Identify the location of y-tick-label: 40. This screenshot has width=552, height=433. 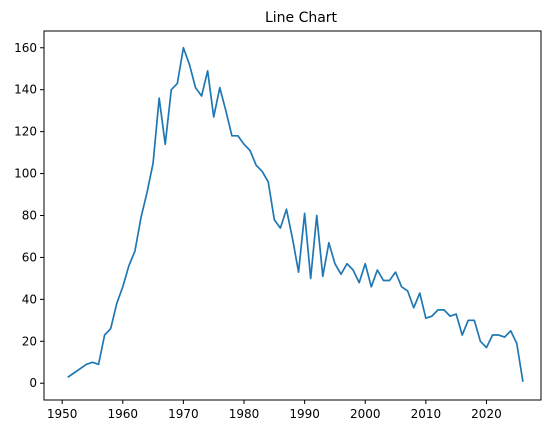
(29, 299).